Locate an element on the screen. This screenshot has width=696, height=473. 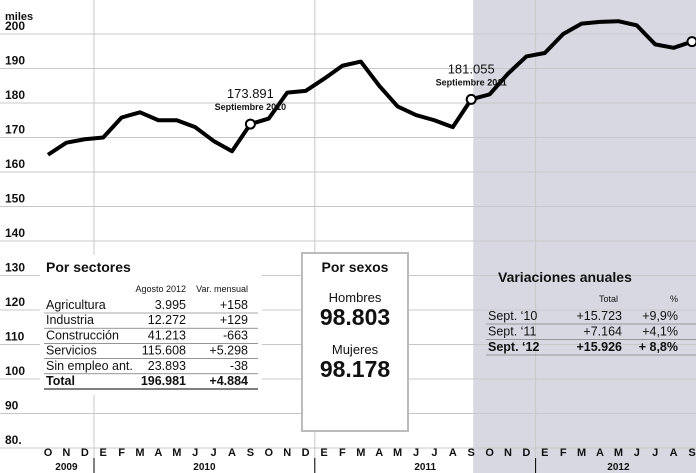
sexos-panel is located at coordinates (355, 342).